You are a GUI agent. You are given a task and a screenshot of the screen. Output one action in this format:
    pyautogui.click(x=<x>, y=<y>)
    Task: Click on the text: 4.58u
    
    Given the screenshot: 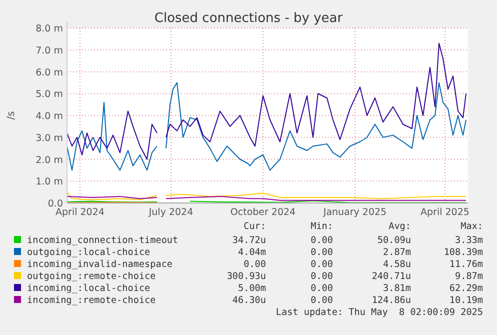 What is the action you would take?
    pyautogui.click(x=397, y=264)
    